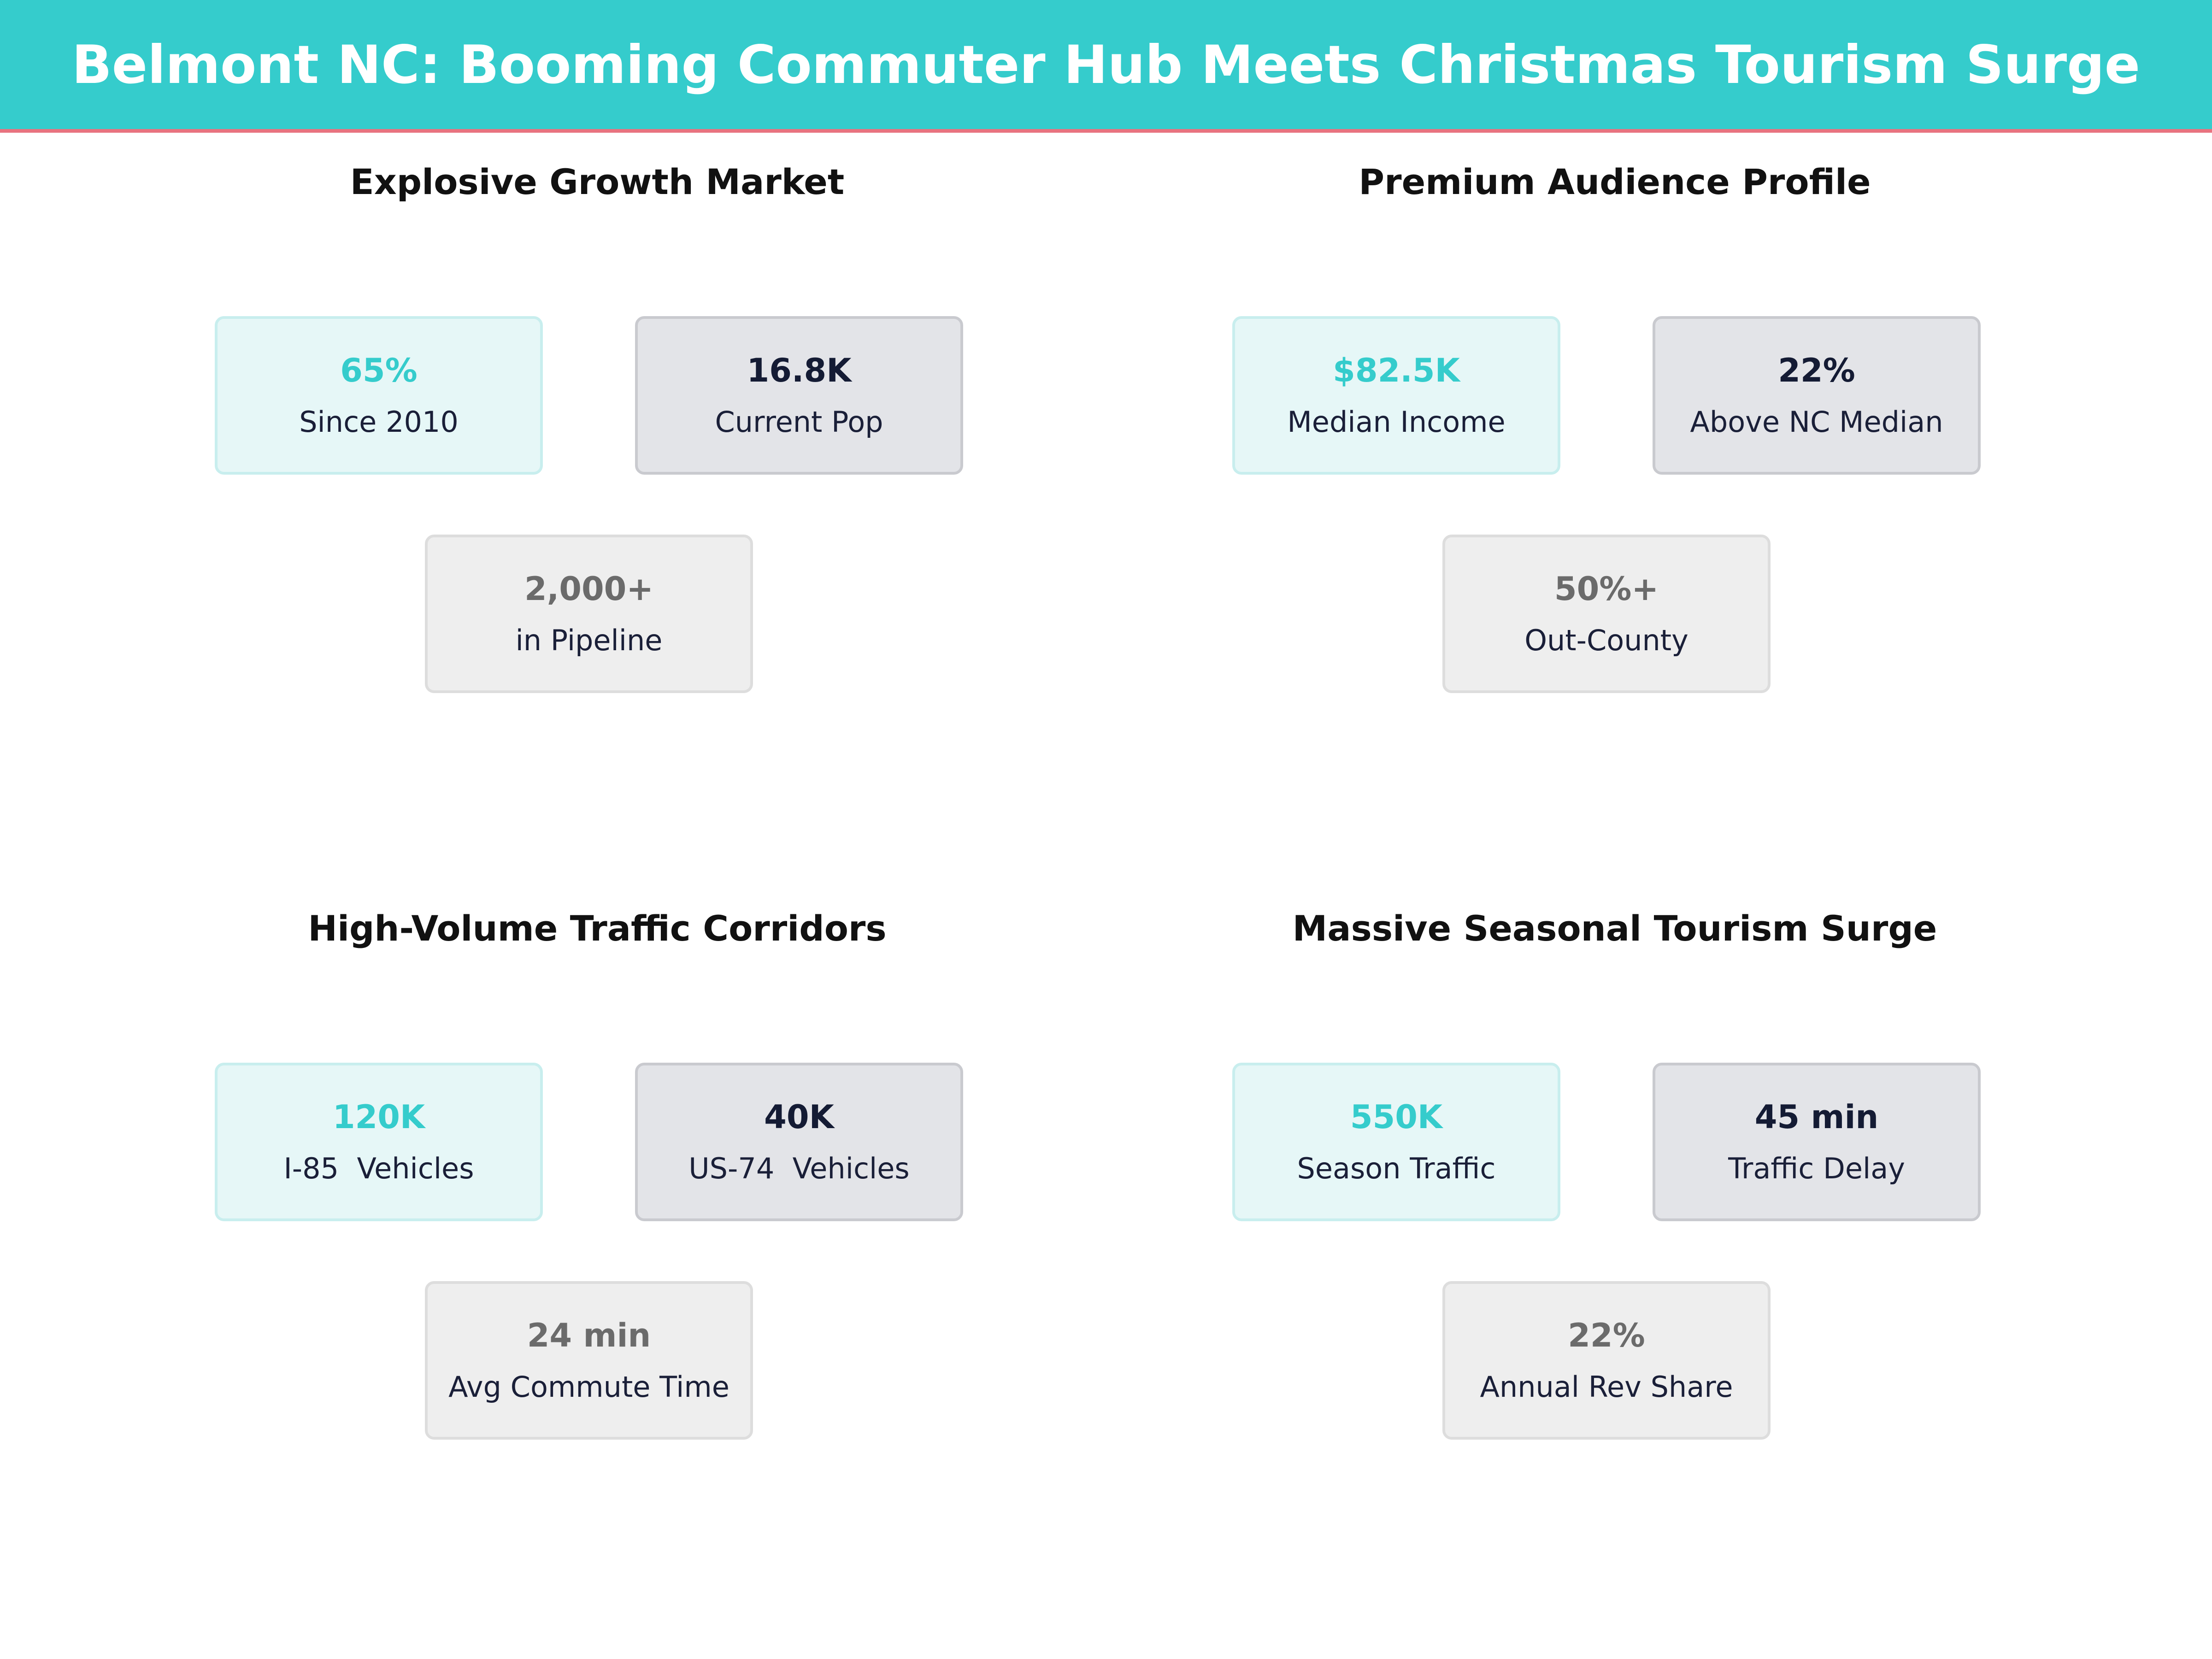 The width and height of the screenshot is (2212, 1659). What do you see at coordinates (378, 1168) in the screenshot?
I see `stat-label: I-85 Vehicles` at bounding box center [378, 1168].